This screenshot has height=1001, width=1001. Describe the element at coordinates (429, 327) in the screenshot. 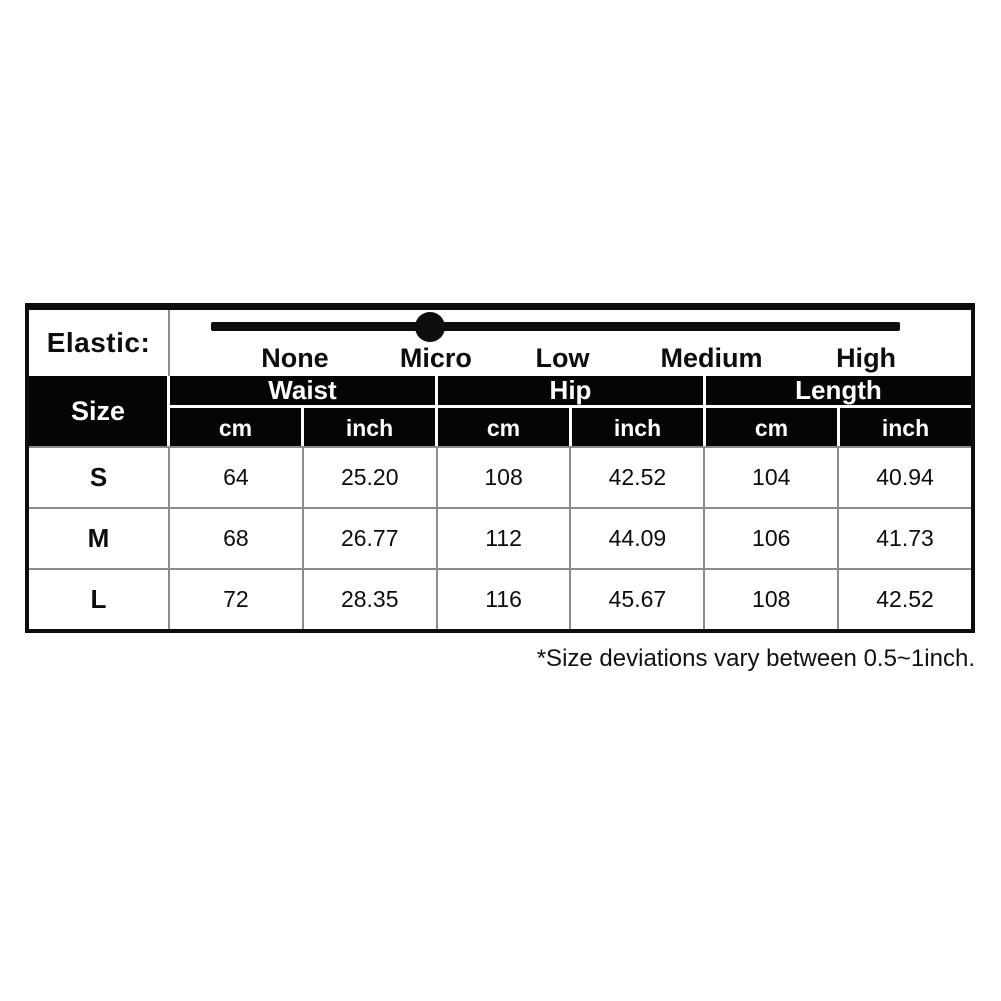

I see `elastic-slider-handle-icon` at that location.